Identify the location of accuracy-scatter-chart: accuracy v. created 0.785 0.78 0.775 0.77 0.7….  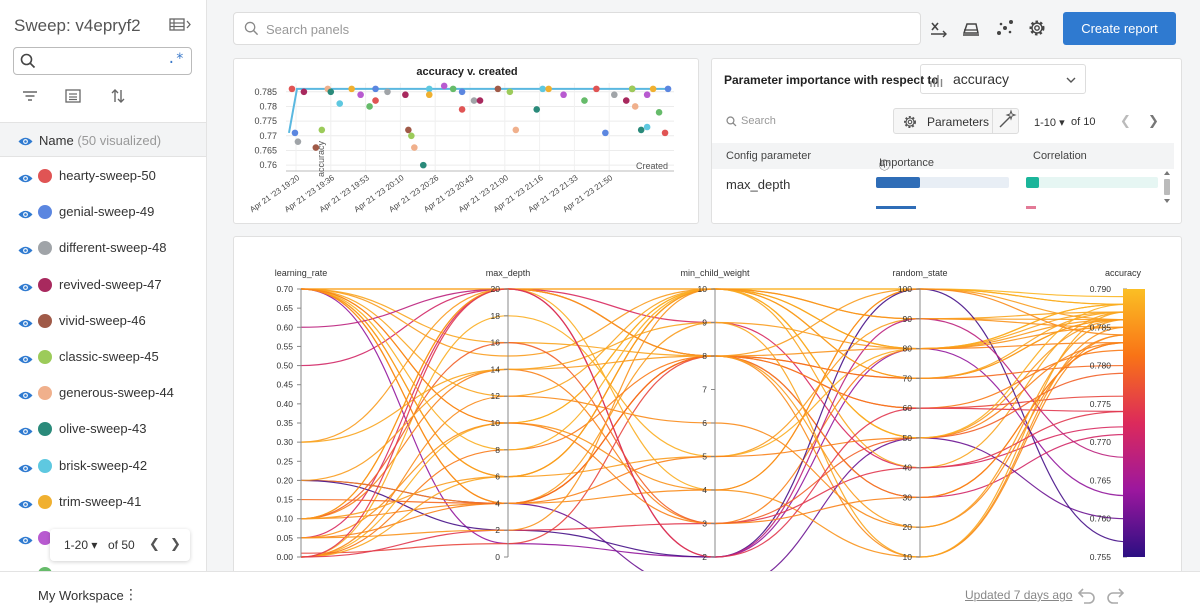
(467, 142).